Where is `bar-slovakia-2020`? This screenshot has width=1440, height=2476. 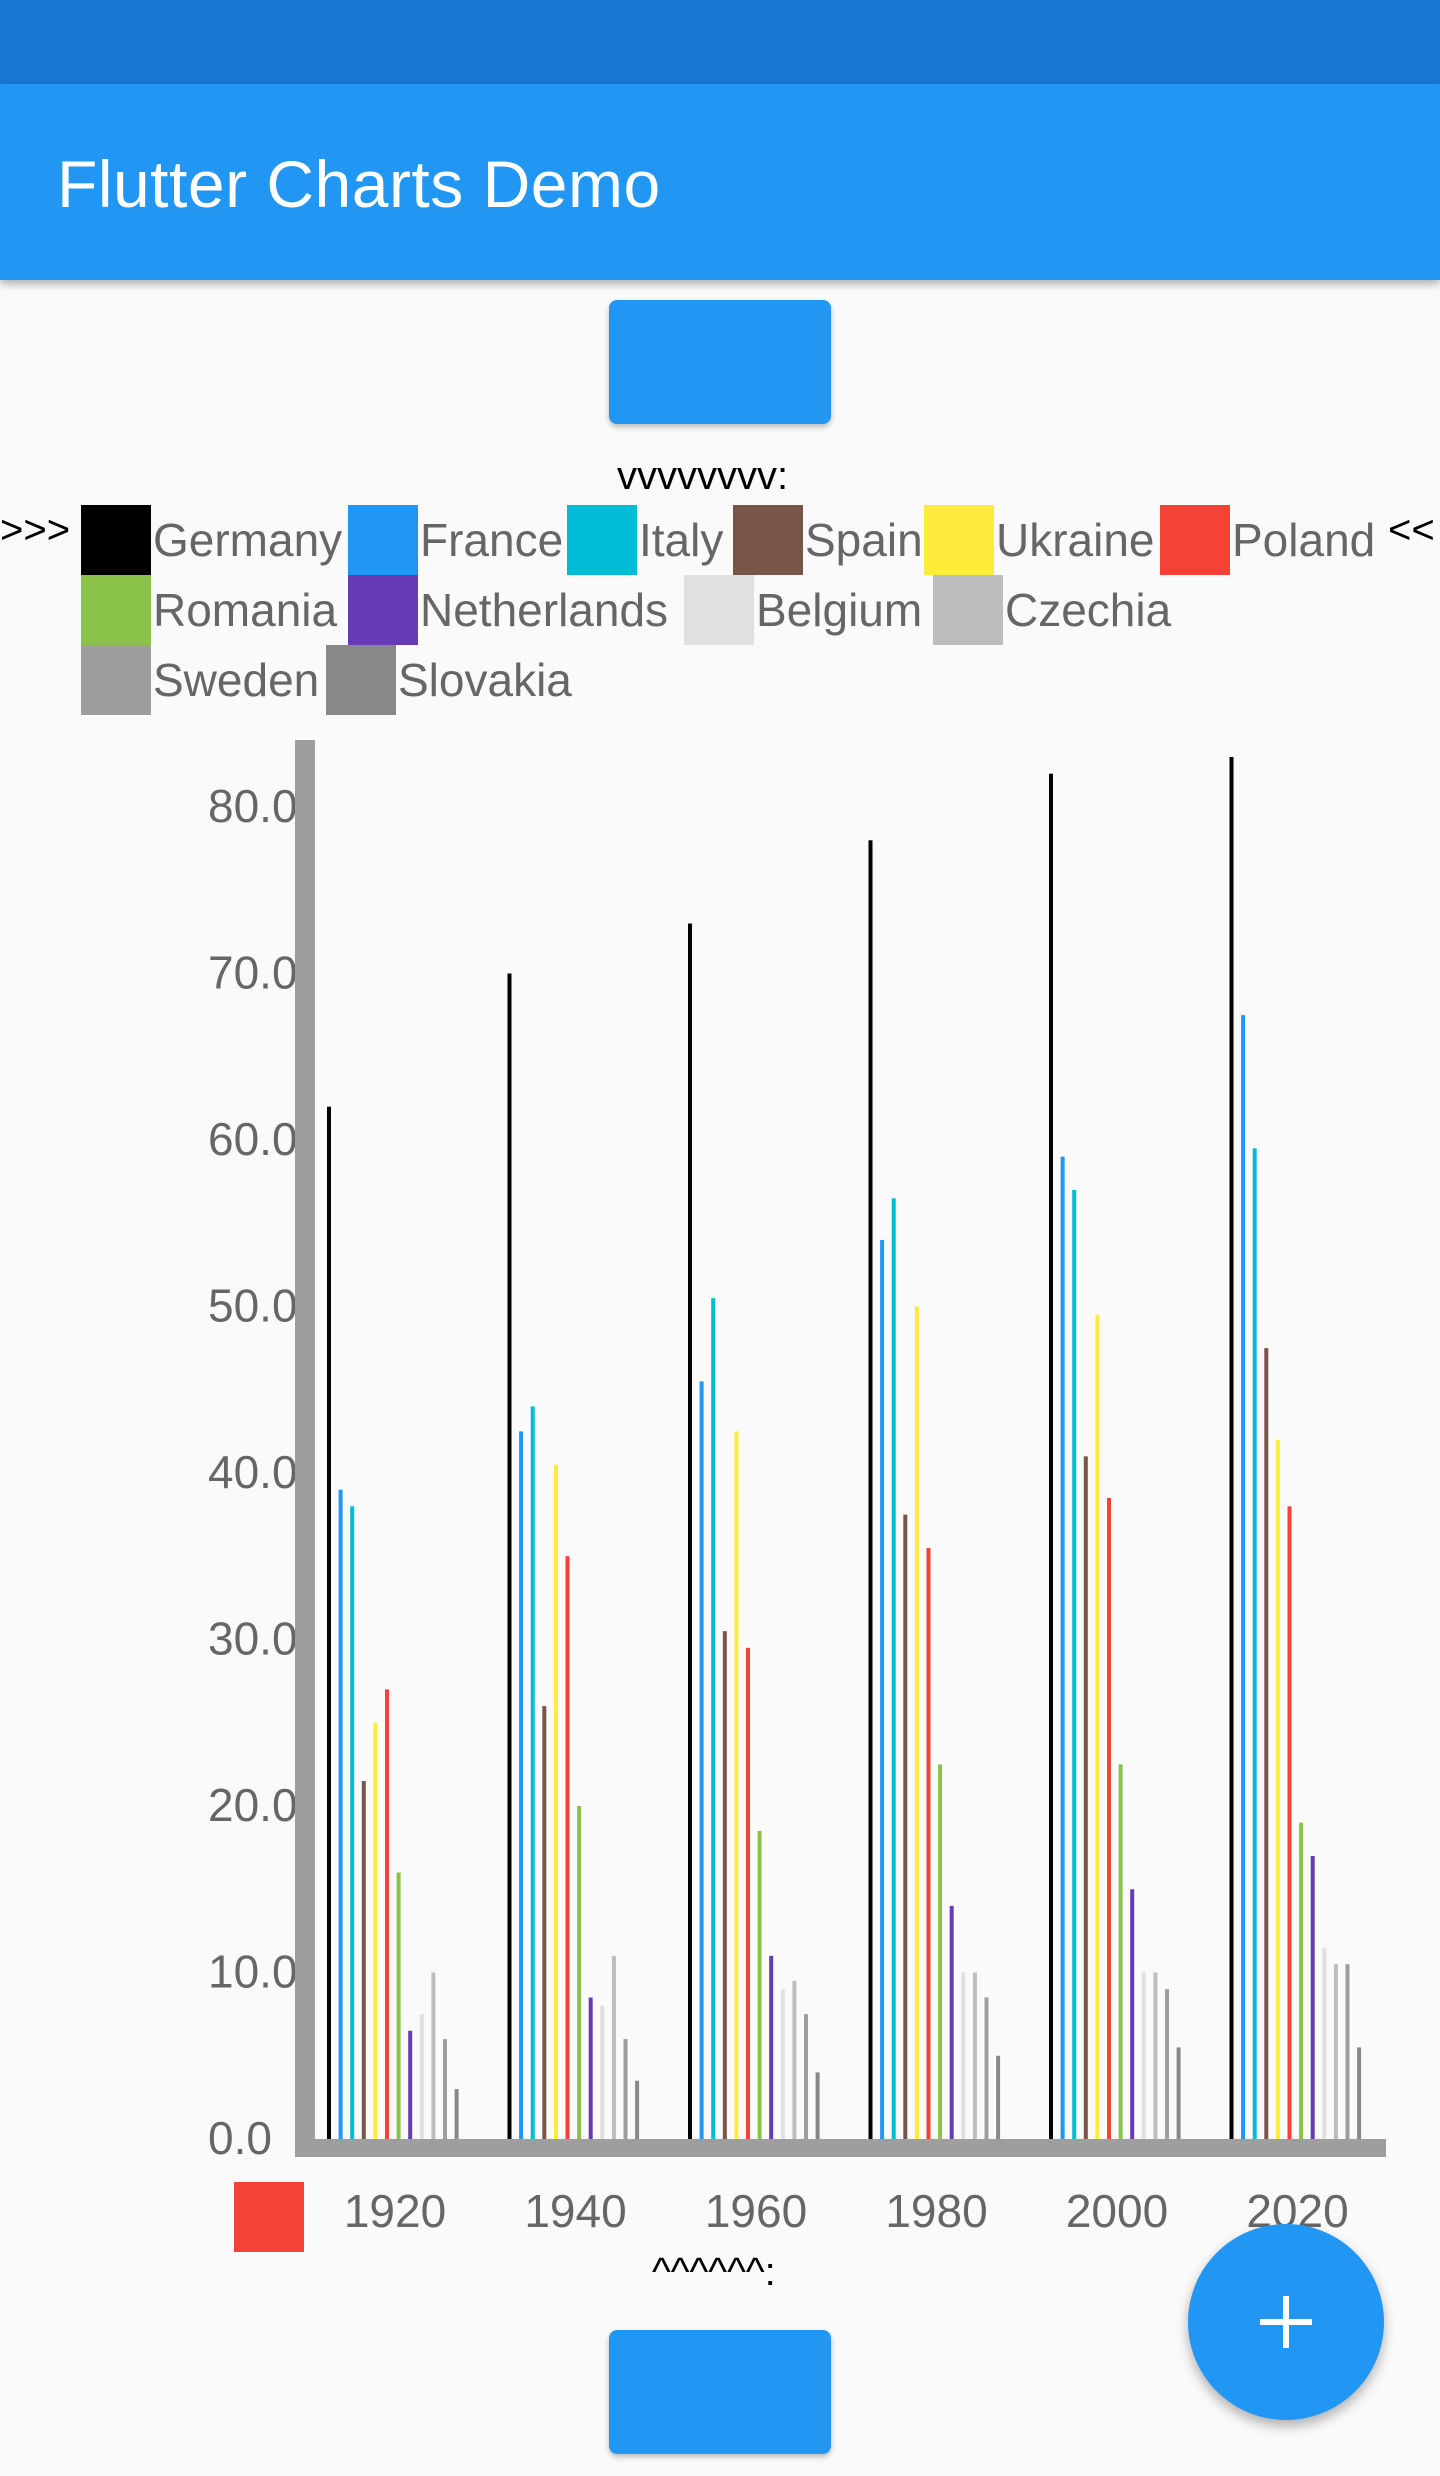 bar-slovakia-2020 is located at coordinates (1359, 2093).